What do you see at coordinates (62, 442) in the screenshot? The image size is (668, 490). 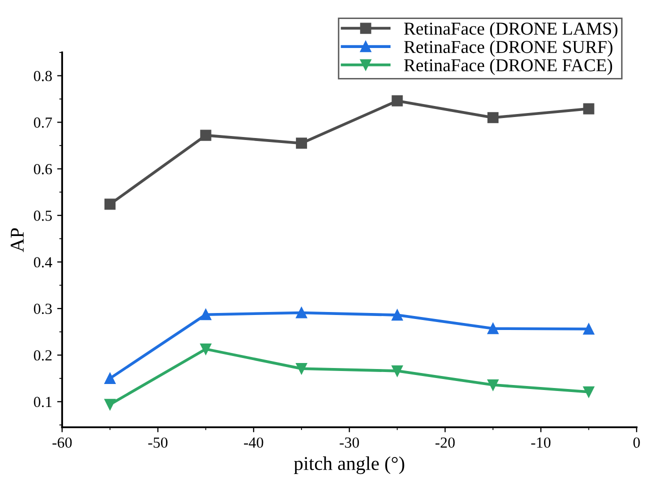 I see `x-tick-label: -60` at bounding box center [62, 442].